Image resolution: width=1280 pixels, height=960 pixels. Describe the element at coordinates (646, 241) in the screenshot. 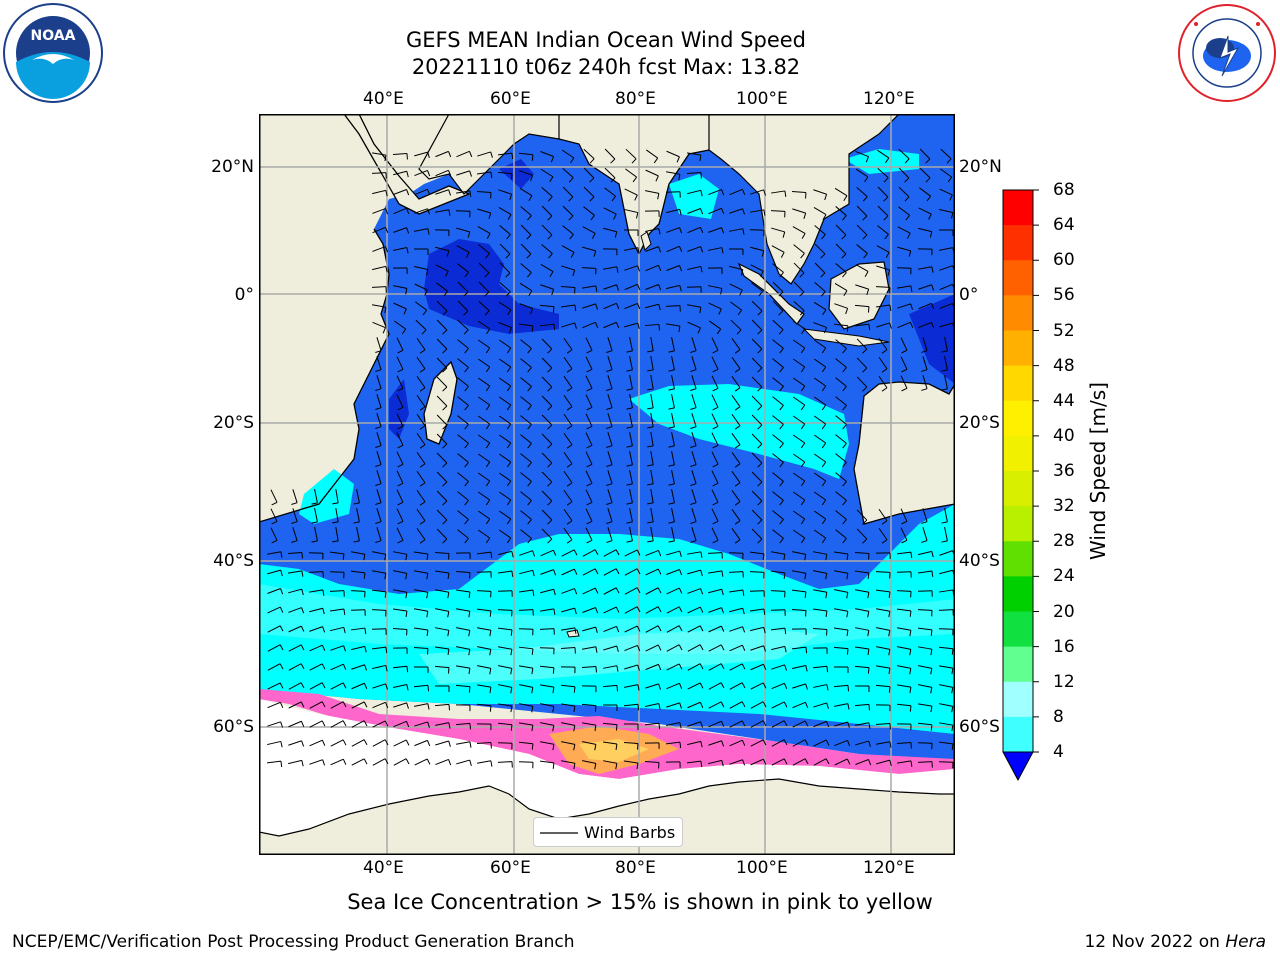

I see `sri-lanka` at that location.